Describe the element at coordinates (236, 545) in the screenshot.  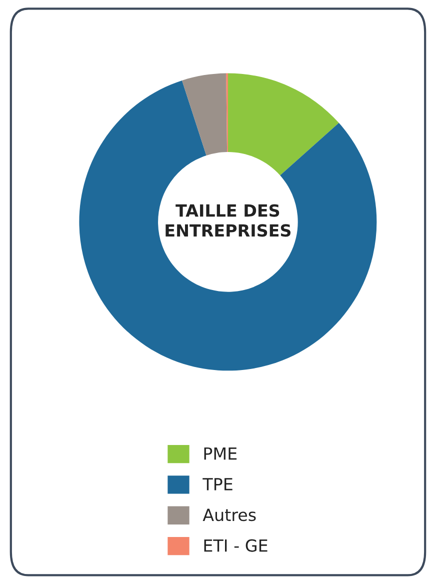
I see `legend-label: ETI - GE` at that location.